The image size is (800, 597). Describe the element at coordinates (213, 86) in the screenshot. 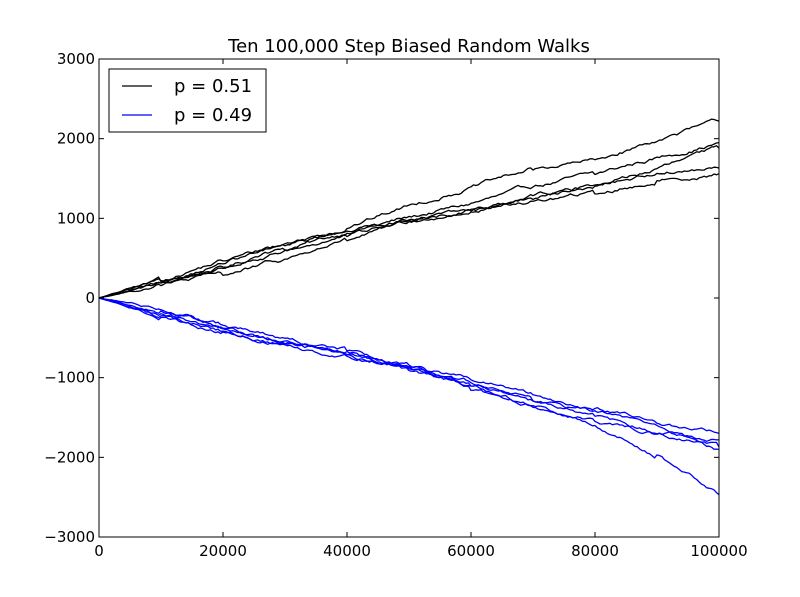

I see `legend-label-p051: p = 0.51` at that location.